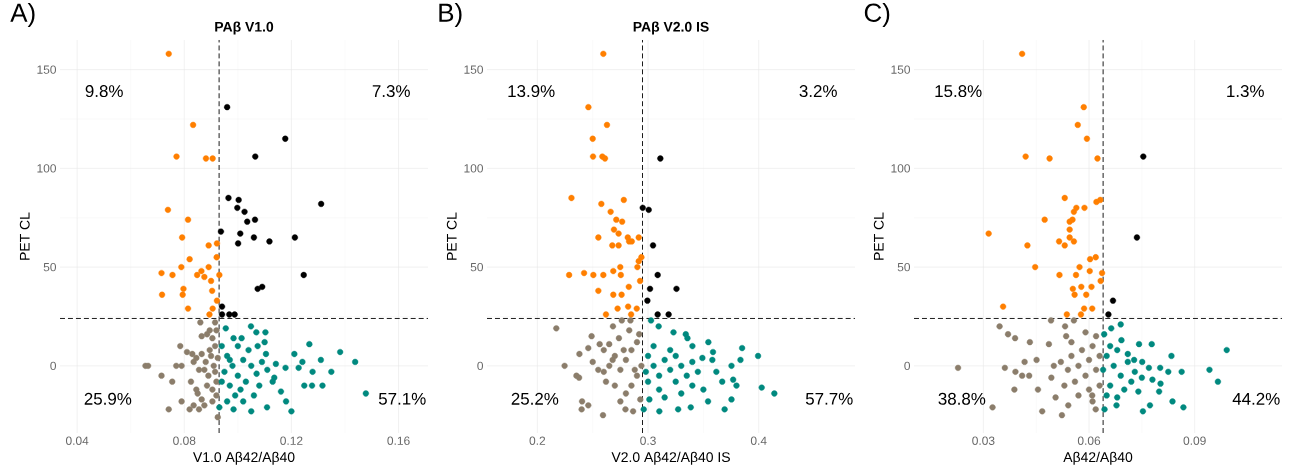 This screenshot has height=471, width=1295. Describe the element at coordinates (1256, 398) in the screenshot. I see `annotation: 44.2%` at that location.